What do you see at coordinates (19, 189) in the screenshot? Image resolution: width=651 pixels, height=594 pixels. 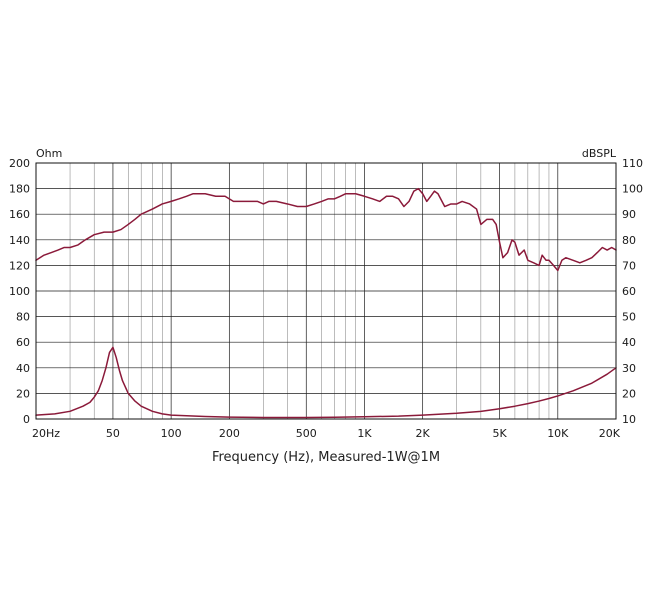 I see `left-y-tick-label: 180` at bounding box center [19, 189].